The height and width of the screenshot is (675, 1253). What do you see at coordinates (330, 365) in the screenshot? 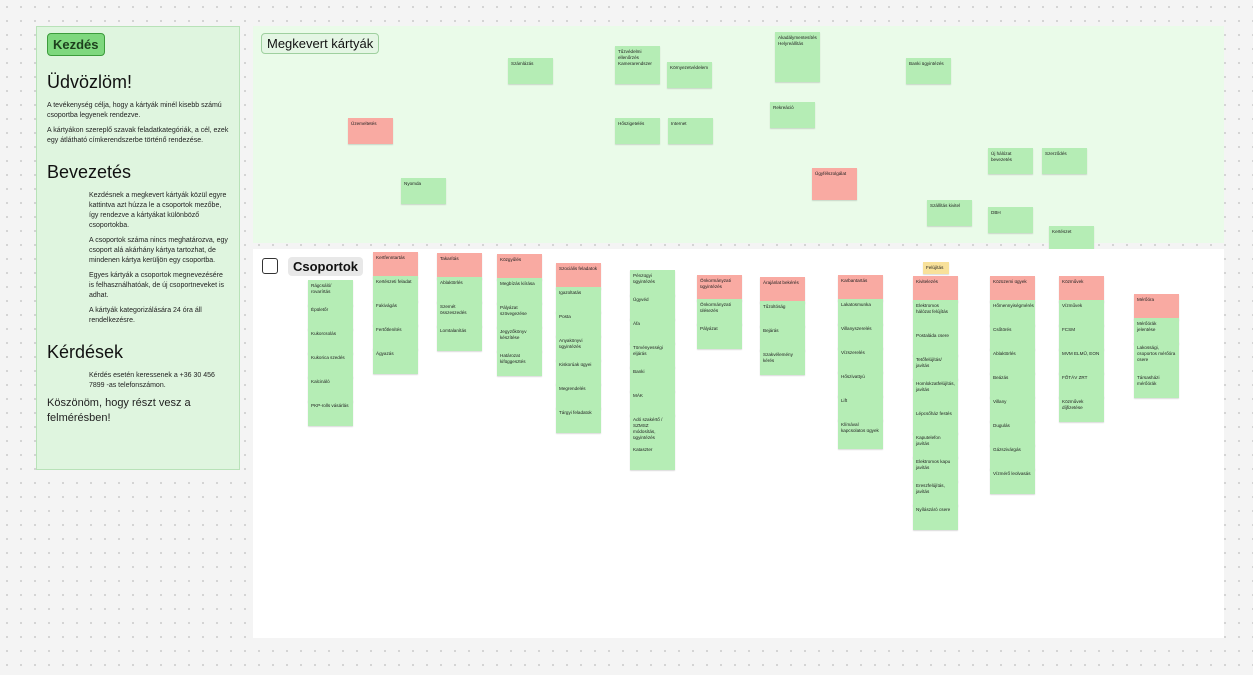
I see `sticky-note: Kukorica szedés` at bounding box center [330, 365].